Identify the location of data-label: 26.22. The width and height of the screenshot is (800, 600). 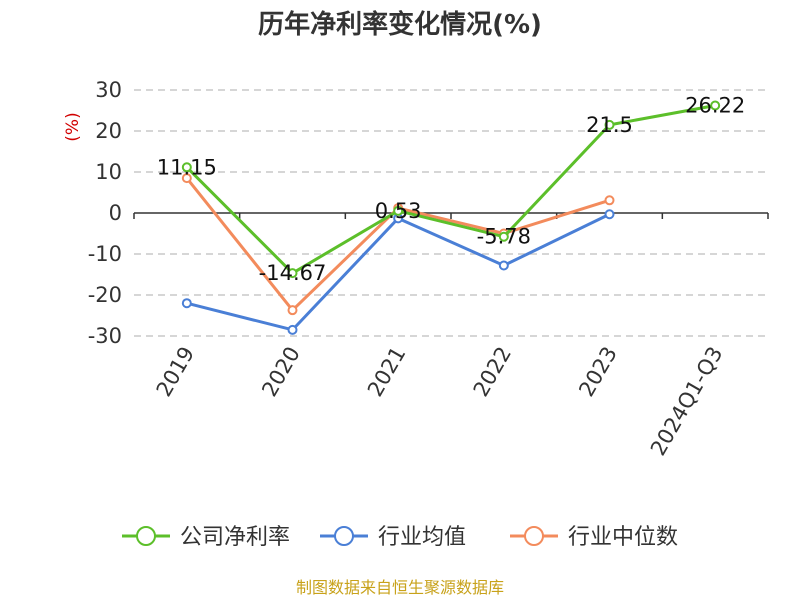
(715, 105).